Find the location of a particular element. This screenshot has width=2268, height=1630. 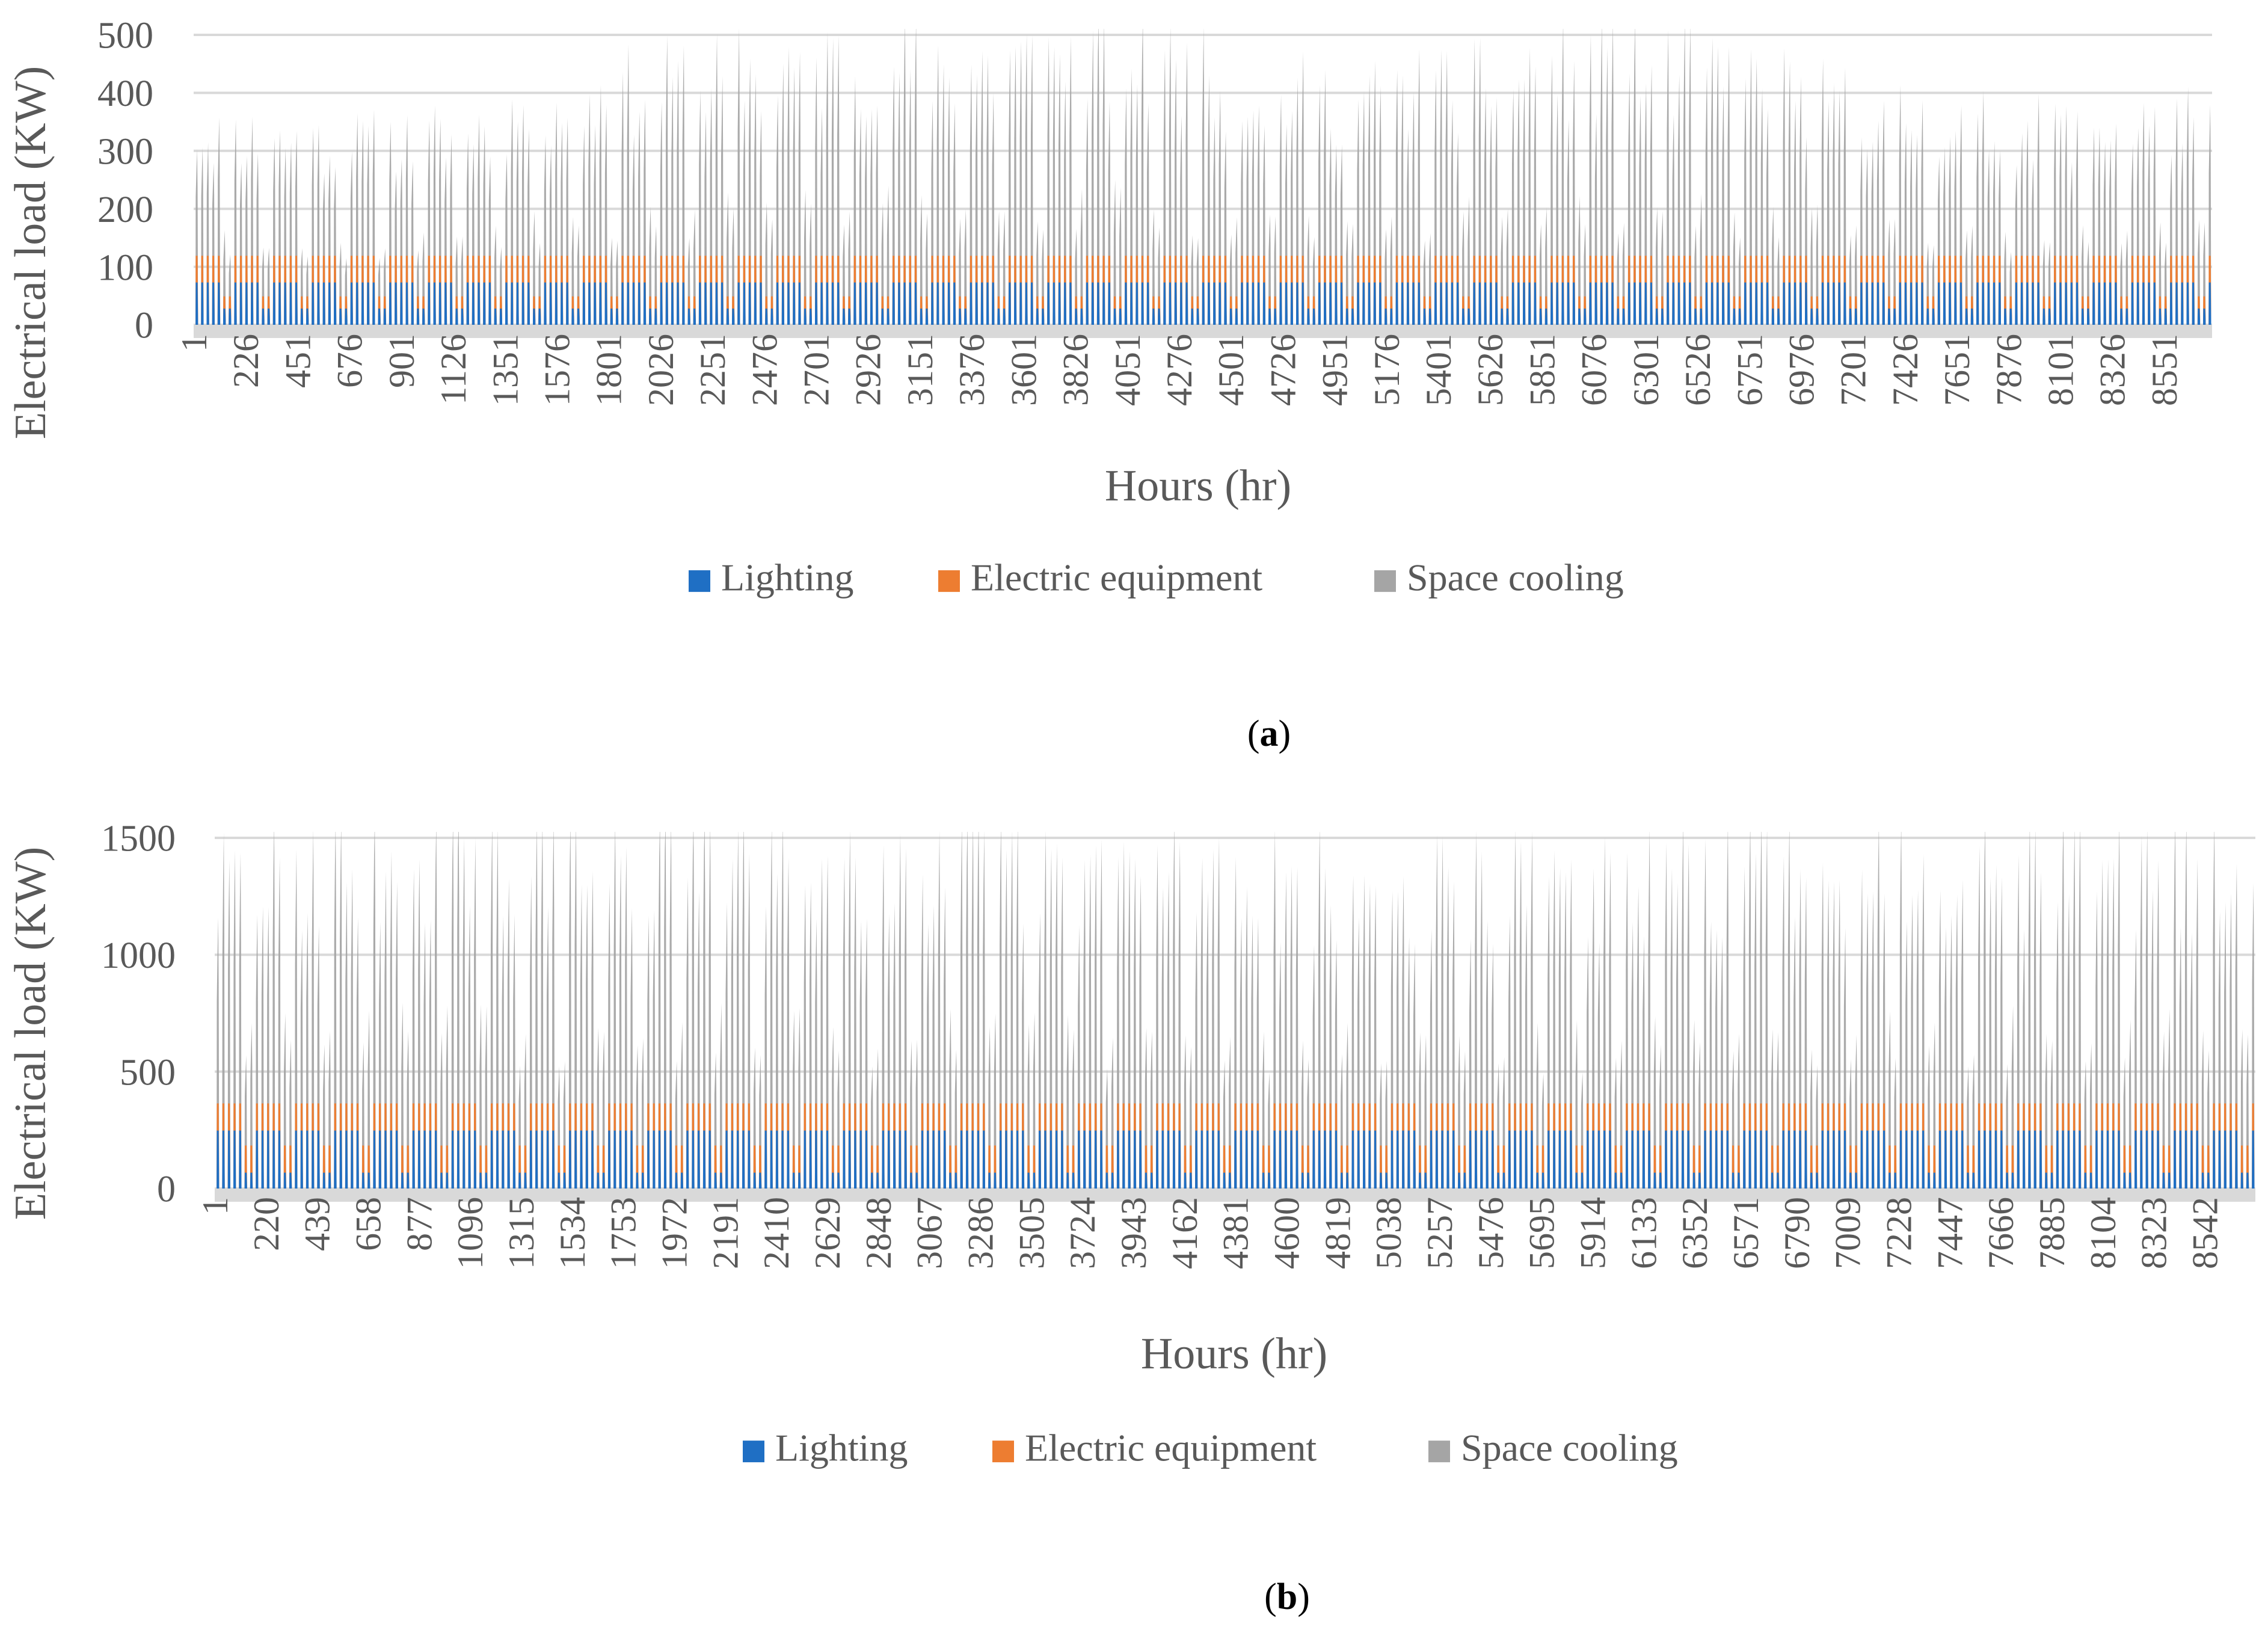

x-tick-label: 6976 is located at coordinates (1802, 370).